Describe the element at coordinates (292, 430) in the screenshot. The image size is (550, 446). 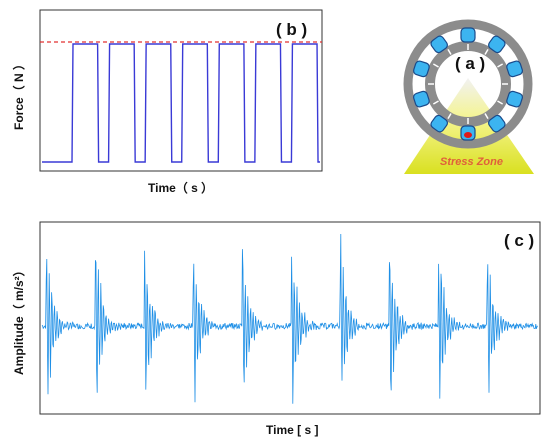
I see `panel-c-xlabel: Time [ s ]` at that location.